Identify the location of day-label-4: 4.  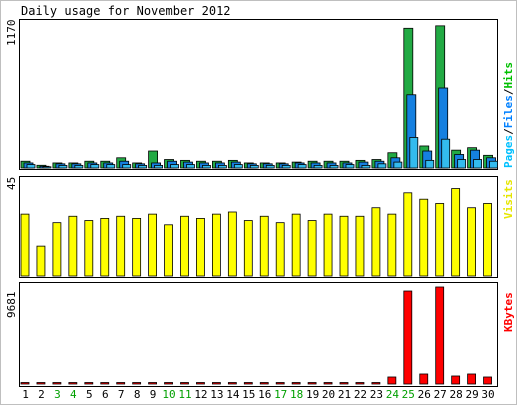
(73, 394).